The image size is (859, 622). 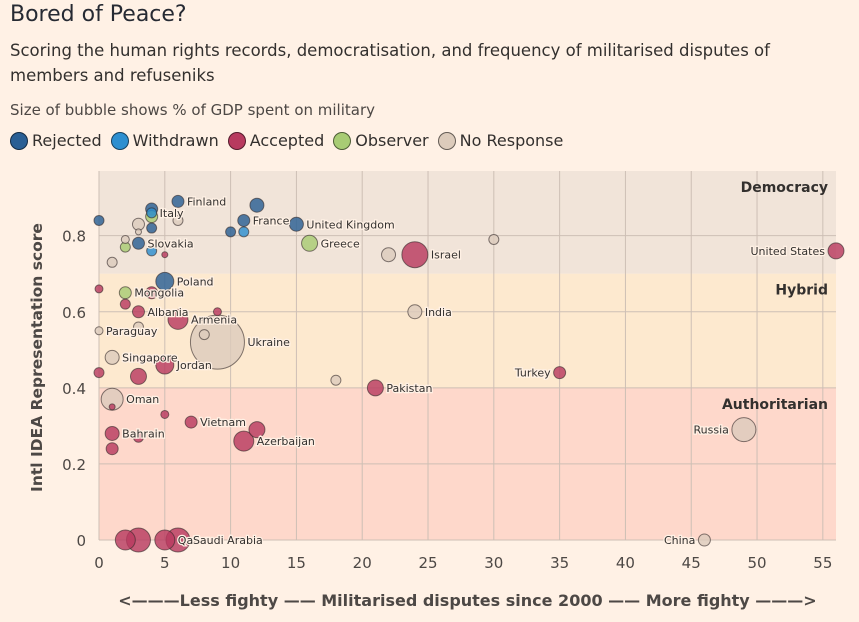 What do you see at coordinates (99, 331) in the screenshot?
I see `bubble-paraguay` at bounding box center [99, 331].